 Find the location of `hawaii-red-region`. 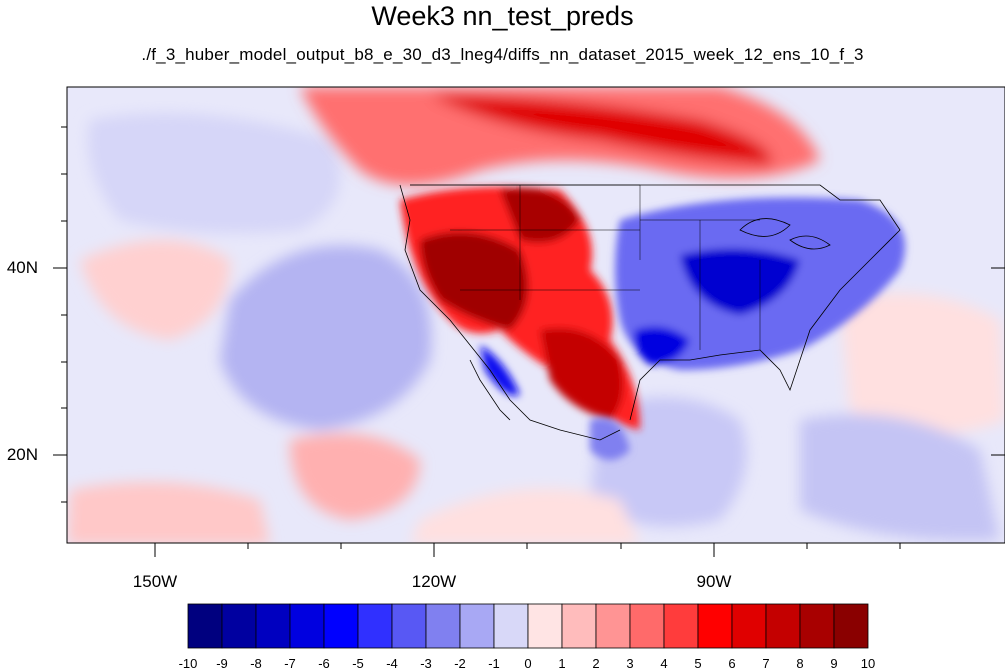

hawaii-red-region is located at coordinates (355, 476).